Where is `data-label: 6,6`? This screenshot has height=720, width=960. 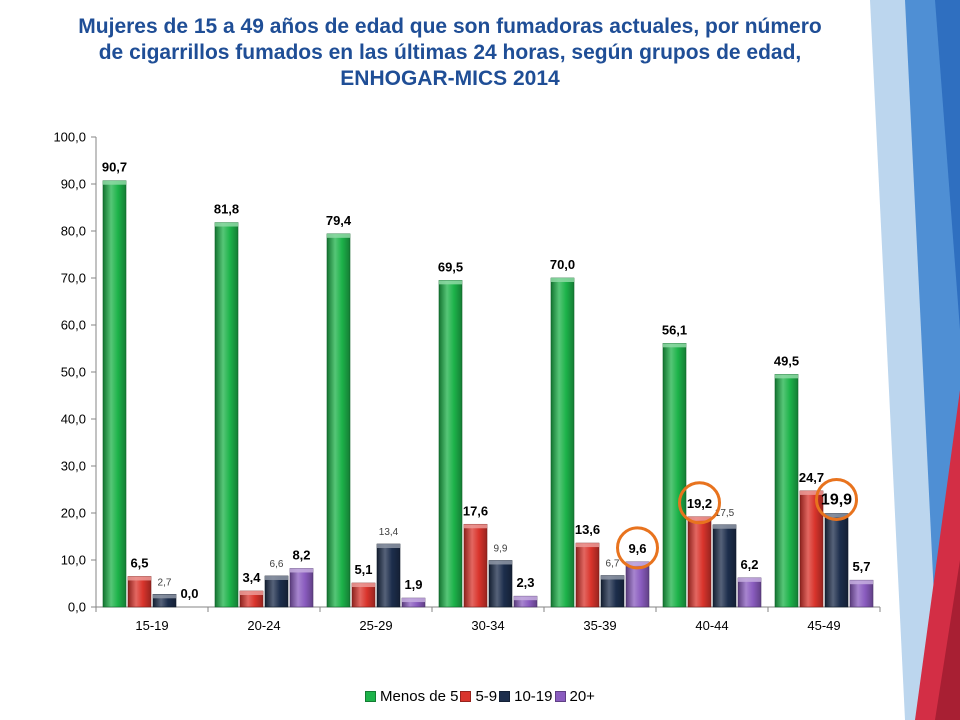
data-label: 6,6 is located at coordinates (277, 564).